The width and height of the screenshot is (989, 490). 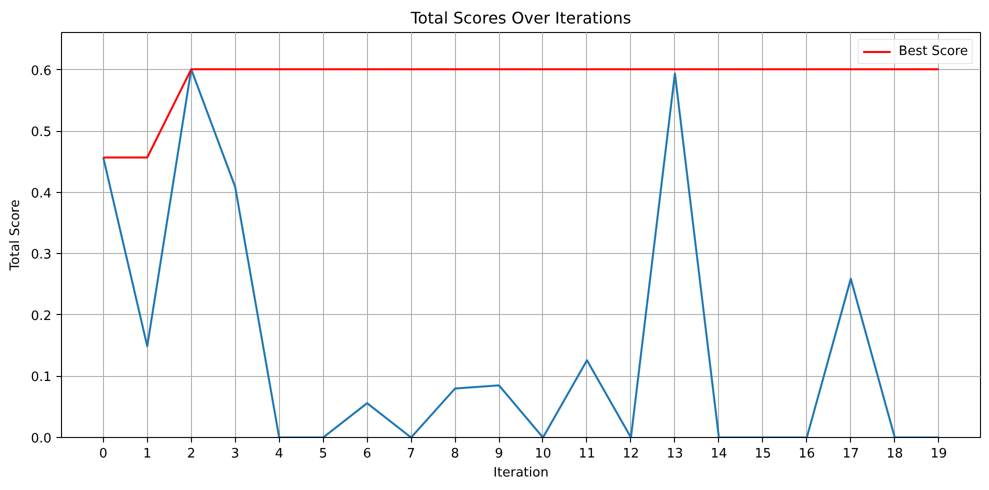 What do you see at coordinates (41, 316) in the screenshot?
I see `y-tick-label: 0.2` at bounding box center [41, 316].